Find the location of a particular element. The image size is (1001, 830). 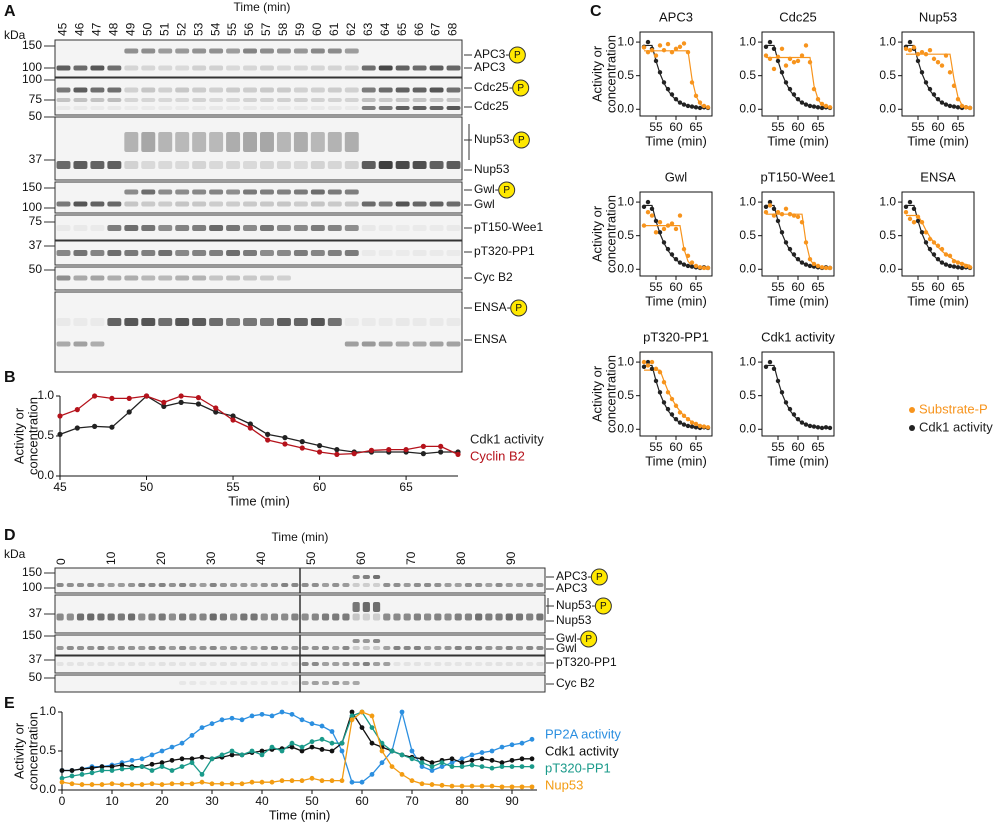

lane-label: 65 is located at coordinates (402, 29).